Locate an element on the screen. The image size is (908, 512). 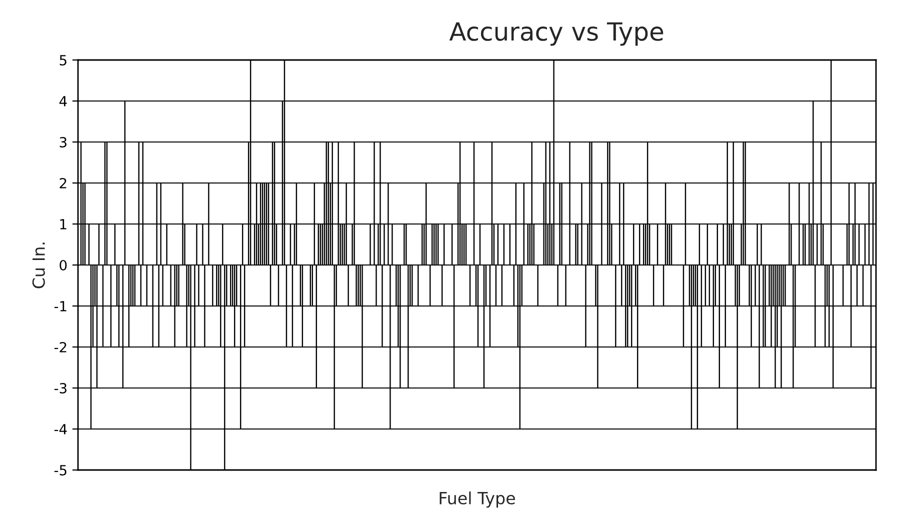
y-tick-label: 0 is located at coordinates (63, 265).